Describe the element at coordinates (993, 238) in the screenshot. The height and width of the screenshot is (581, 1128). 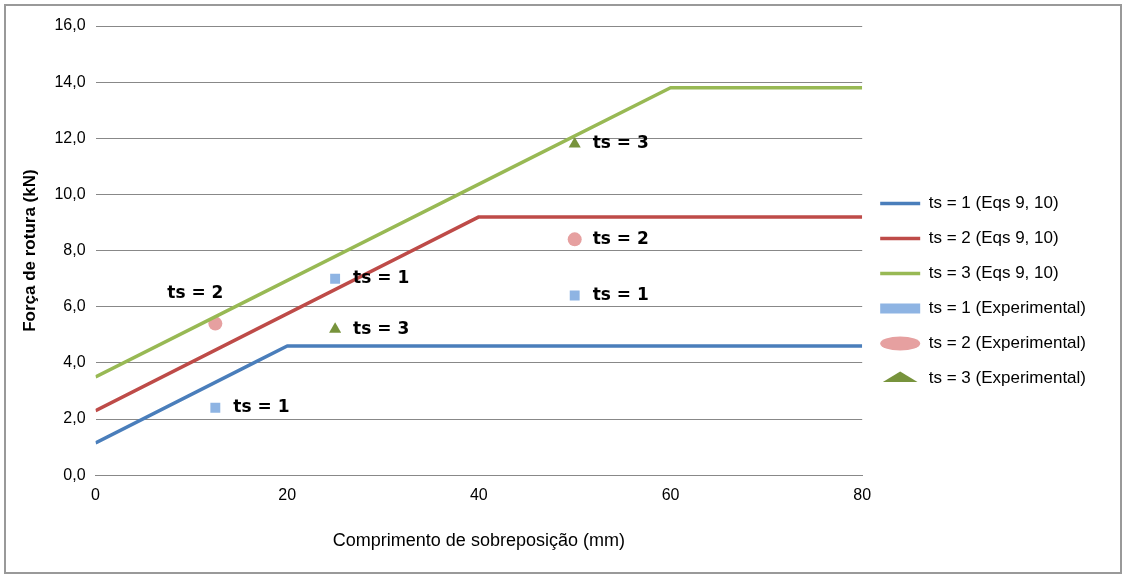
I see `legend-label: ts = 2 (Eqs 9, 10)` at that location.